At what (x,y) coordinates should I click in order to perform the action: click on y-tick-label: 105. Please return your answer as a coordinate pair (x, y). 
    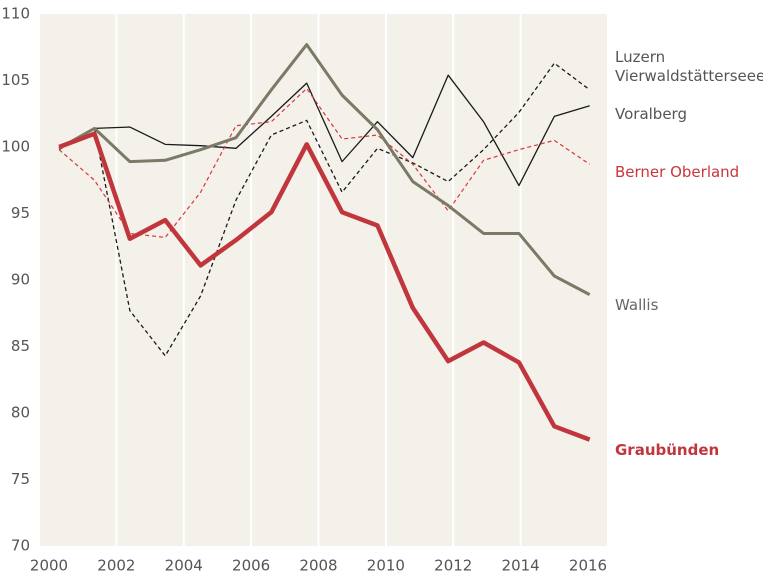
    Looking at the image, I should click on (15, 80).